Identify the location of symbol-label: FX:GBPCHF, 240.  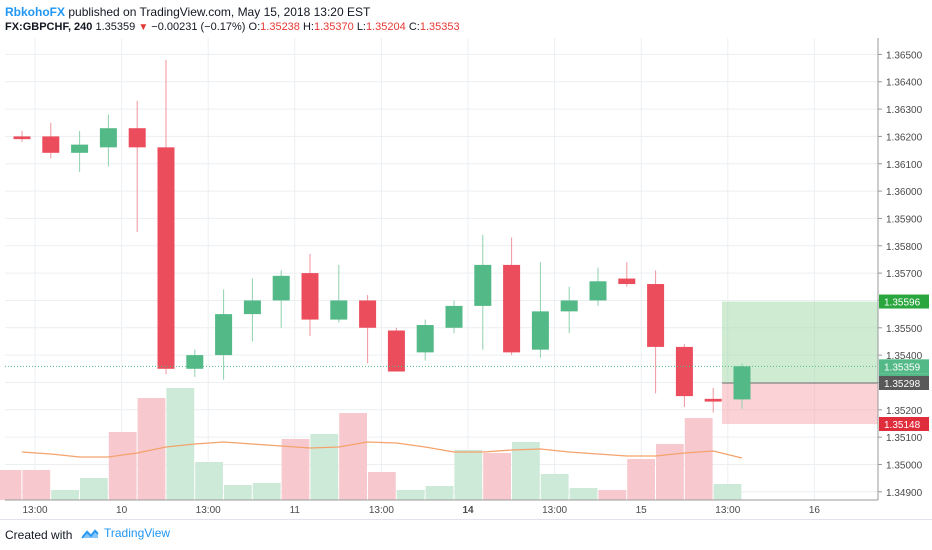
(49, 27).